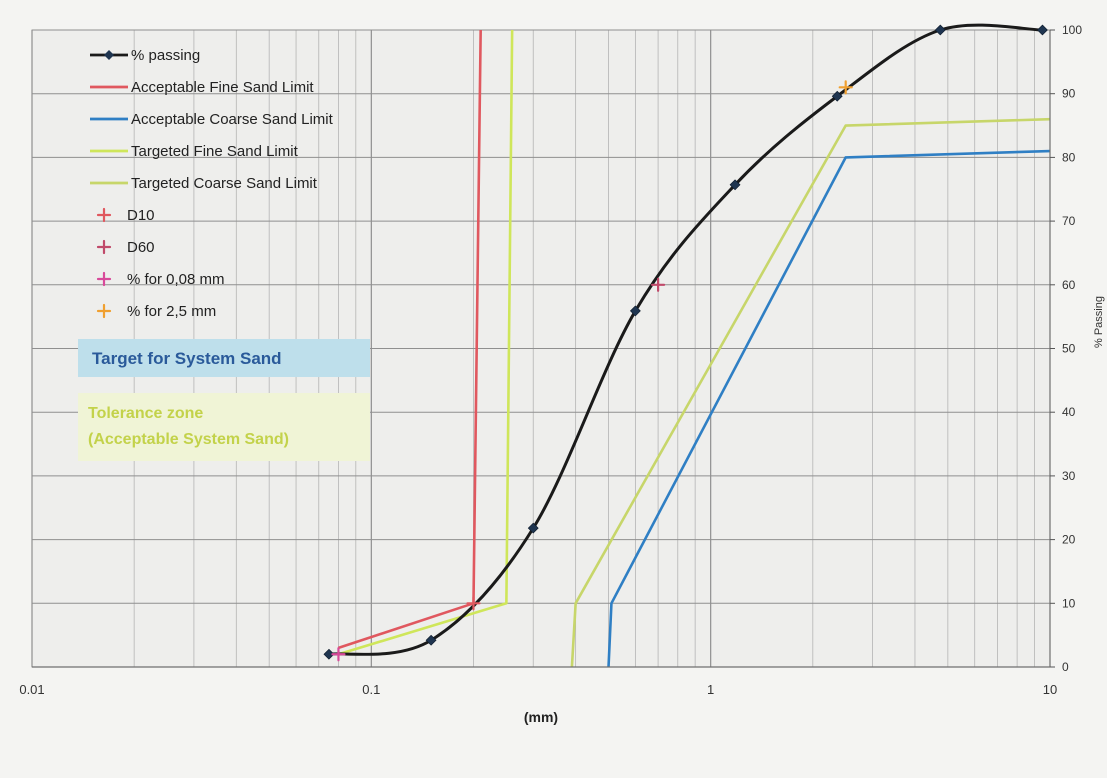 This screenshot has width=1107, height=778. Describe the element at coordinates (1069, 221) in the screenshot. I see `y-tick-label: 70` at that location.